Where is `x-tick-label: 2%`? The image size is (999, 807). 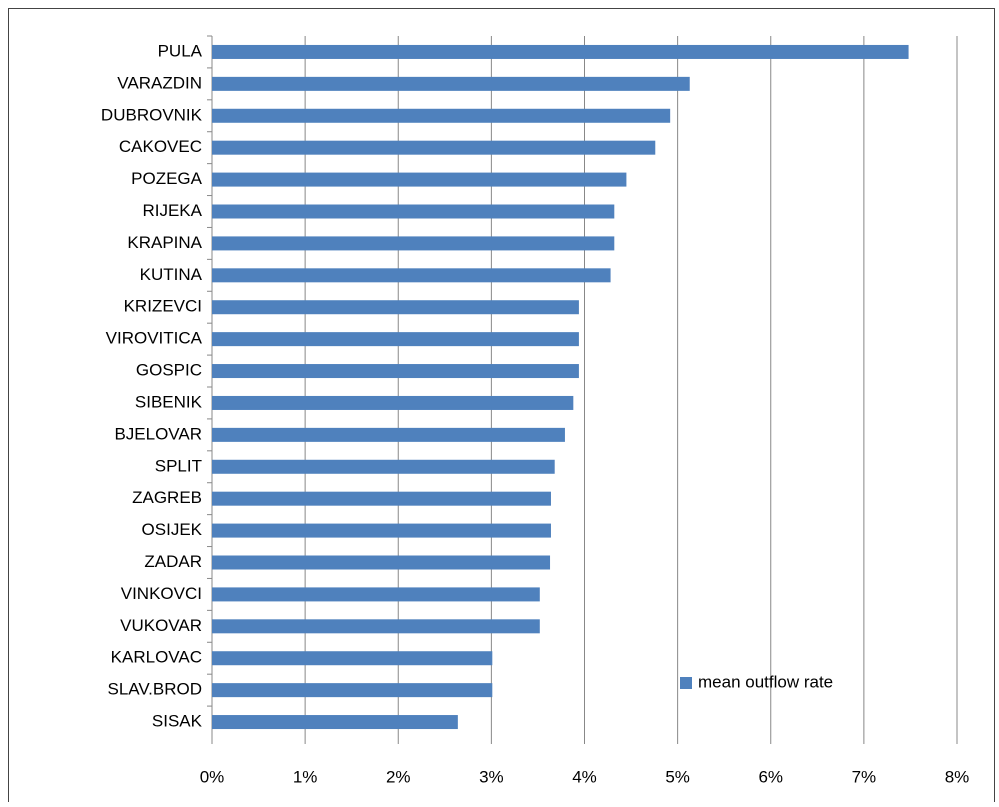 x-tick-label: 2% is located at coordinates (398, 776).